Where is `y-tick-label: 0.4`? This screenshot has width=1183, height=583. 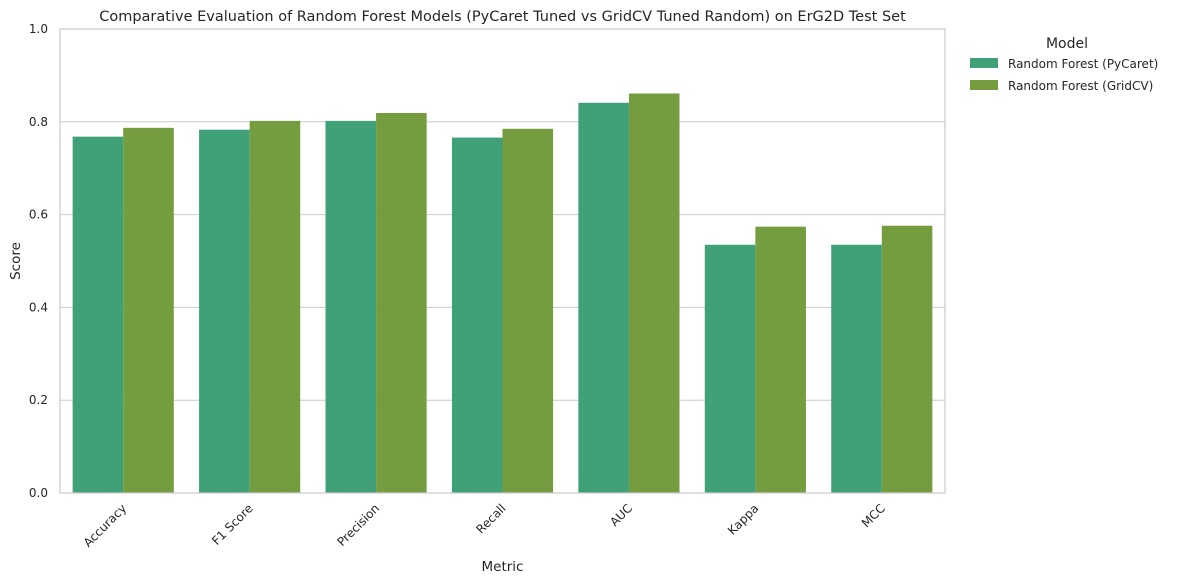
y-tick-label: 0.4 is located at coordinates (38, 307).